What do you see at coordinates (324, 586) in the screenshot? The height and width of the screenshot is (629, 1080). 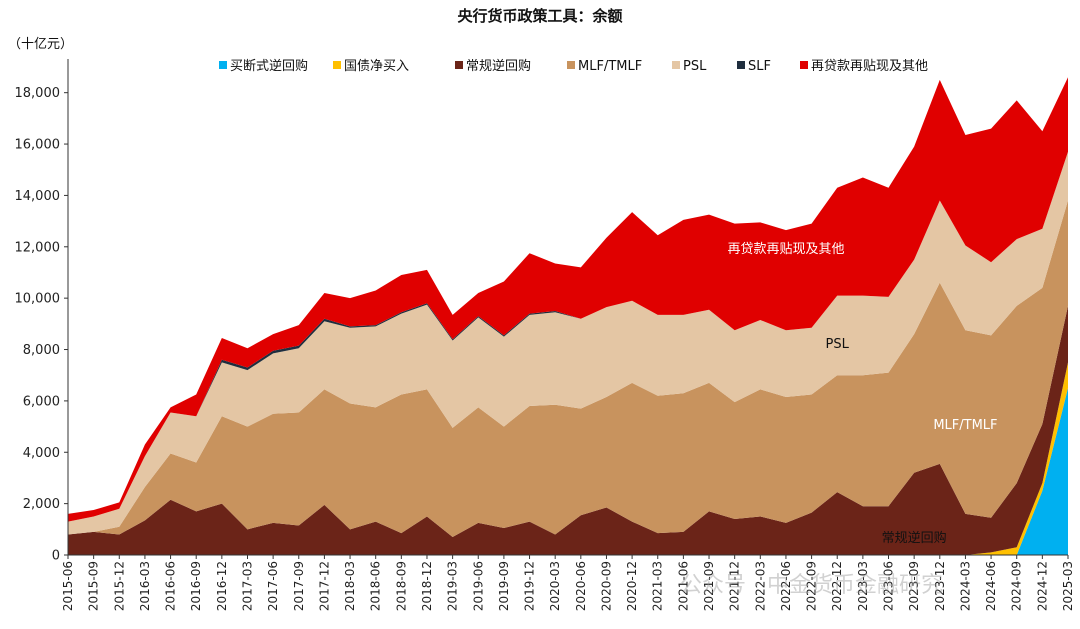 I see `x-tick-label: 2017-12` at bounding box center [324, 586].